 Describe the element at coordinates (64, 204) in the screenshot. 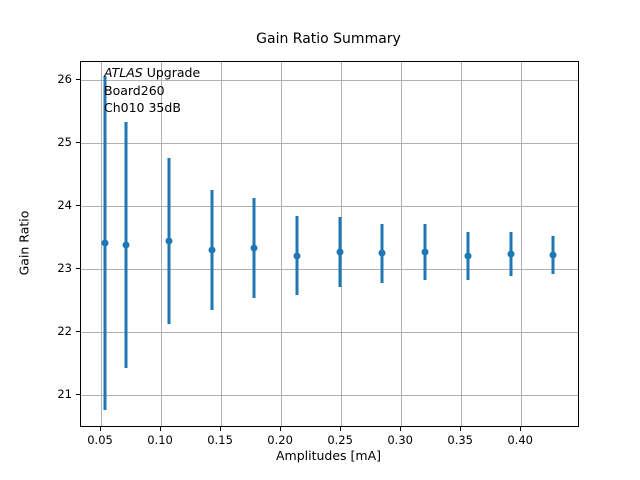

I see `y-tick-label: 24` at that location.